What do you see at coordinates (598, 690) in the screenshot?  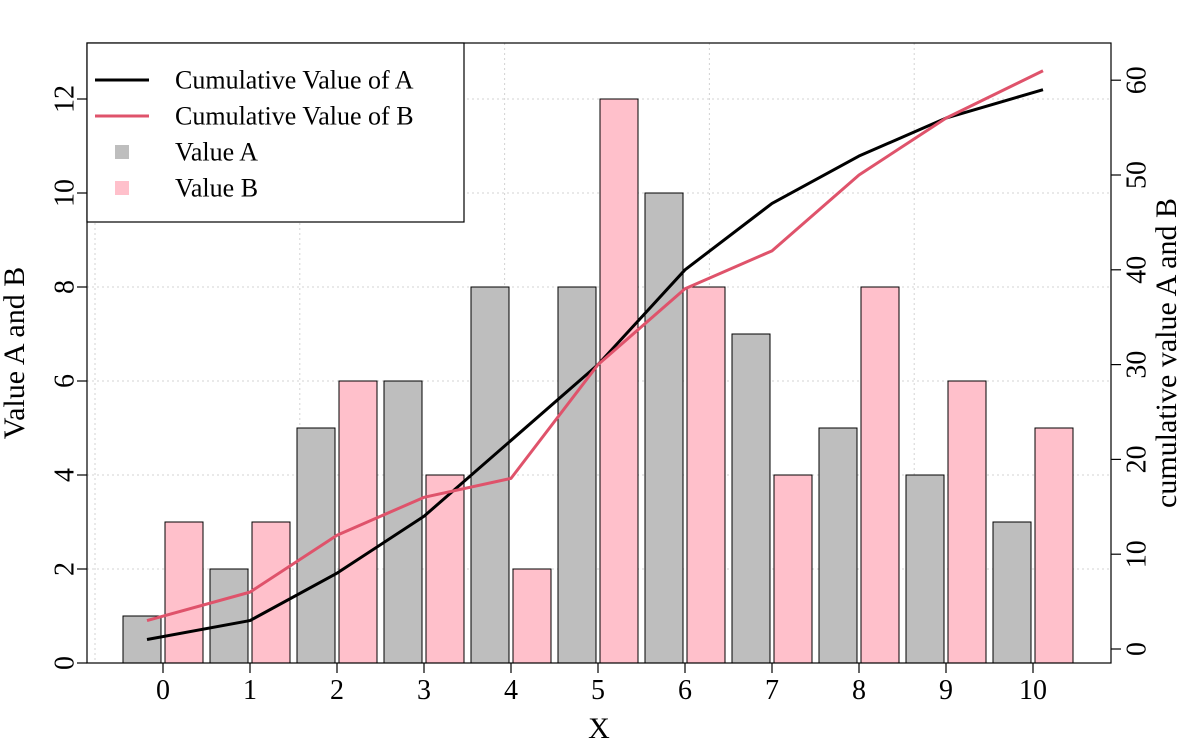 I see `x-tick-label: 5` at bounding box center [598, 690].